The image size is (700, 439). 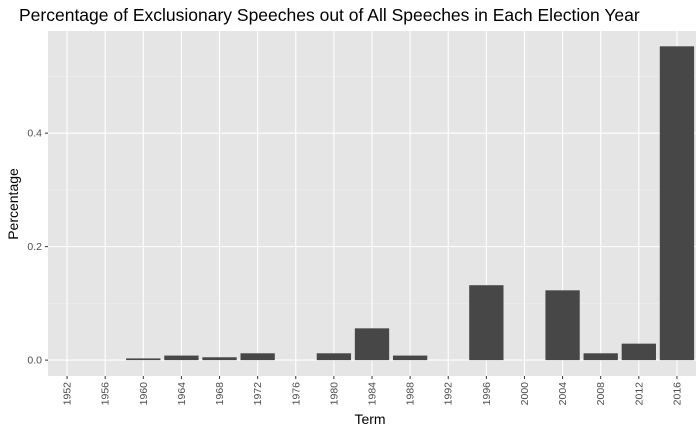 I want to click on bar-1980, so click(x=334, y=357).